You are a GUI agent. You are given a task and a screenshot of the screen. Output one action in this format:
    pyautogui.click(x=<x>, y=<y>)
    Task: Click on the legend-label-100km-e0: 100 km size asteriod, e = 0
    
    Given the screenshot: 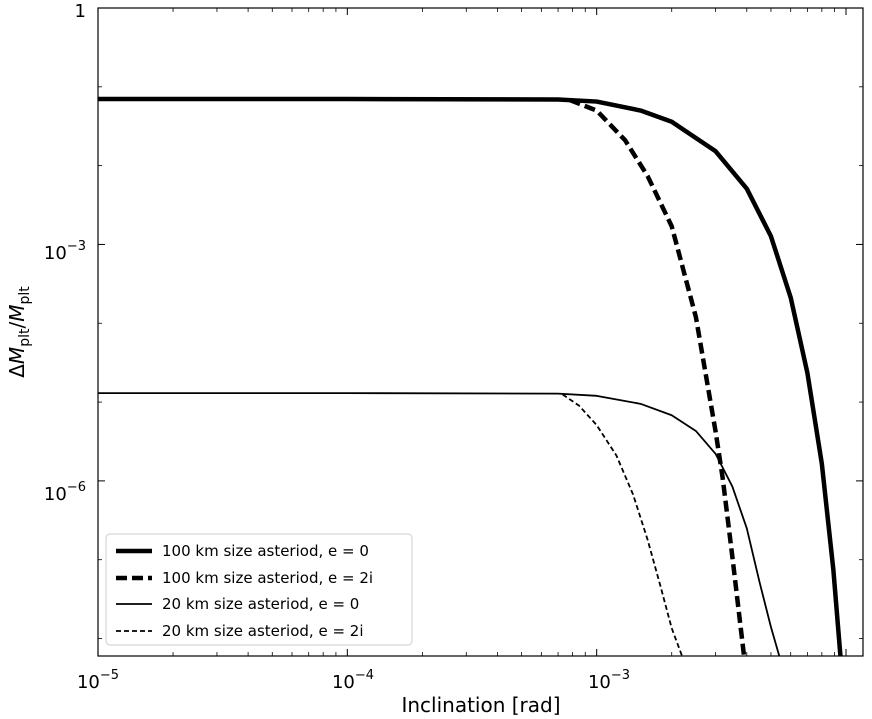 What is the action you would take?
    pyautogui.click(x=265, y=551)
    